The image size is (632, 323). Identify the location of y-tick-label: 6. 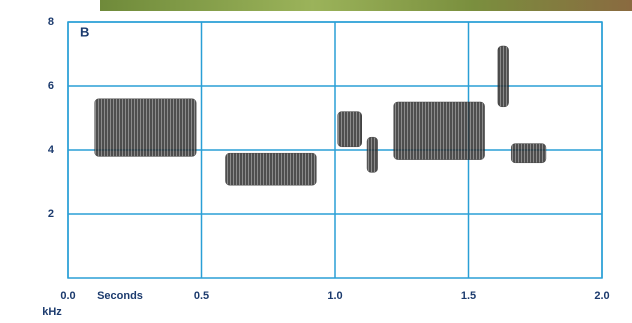
(51, 86).